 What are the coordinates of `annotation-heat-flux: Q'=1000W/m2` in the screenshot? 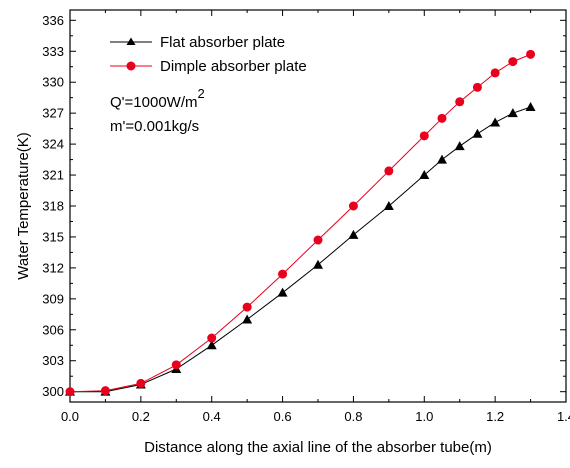 It's located at (157, 98).